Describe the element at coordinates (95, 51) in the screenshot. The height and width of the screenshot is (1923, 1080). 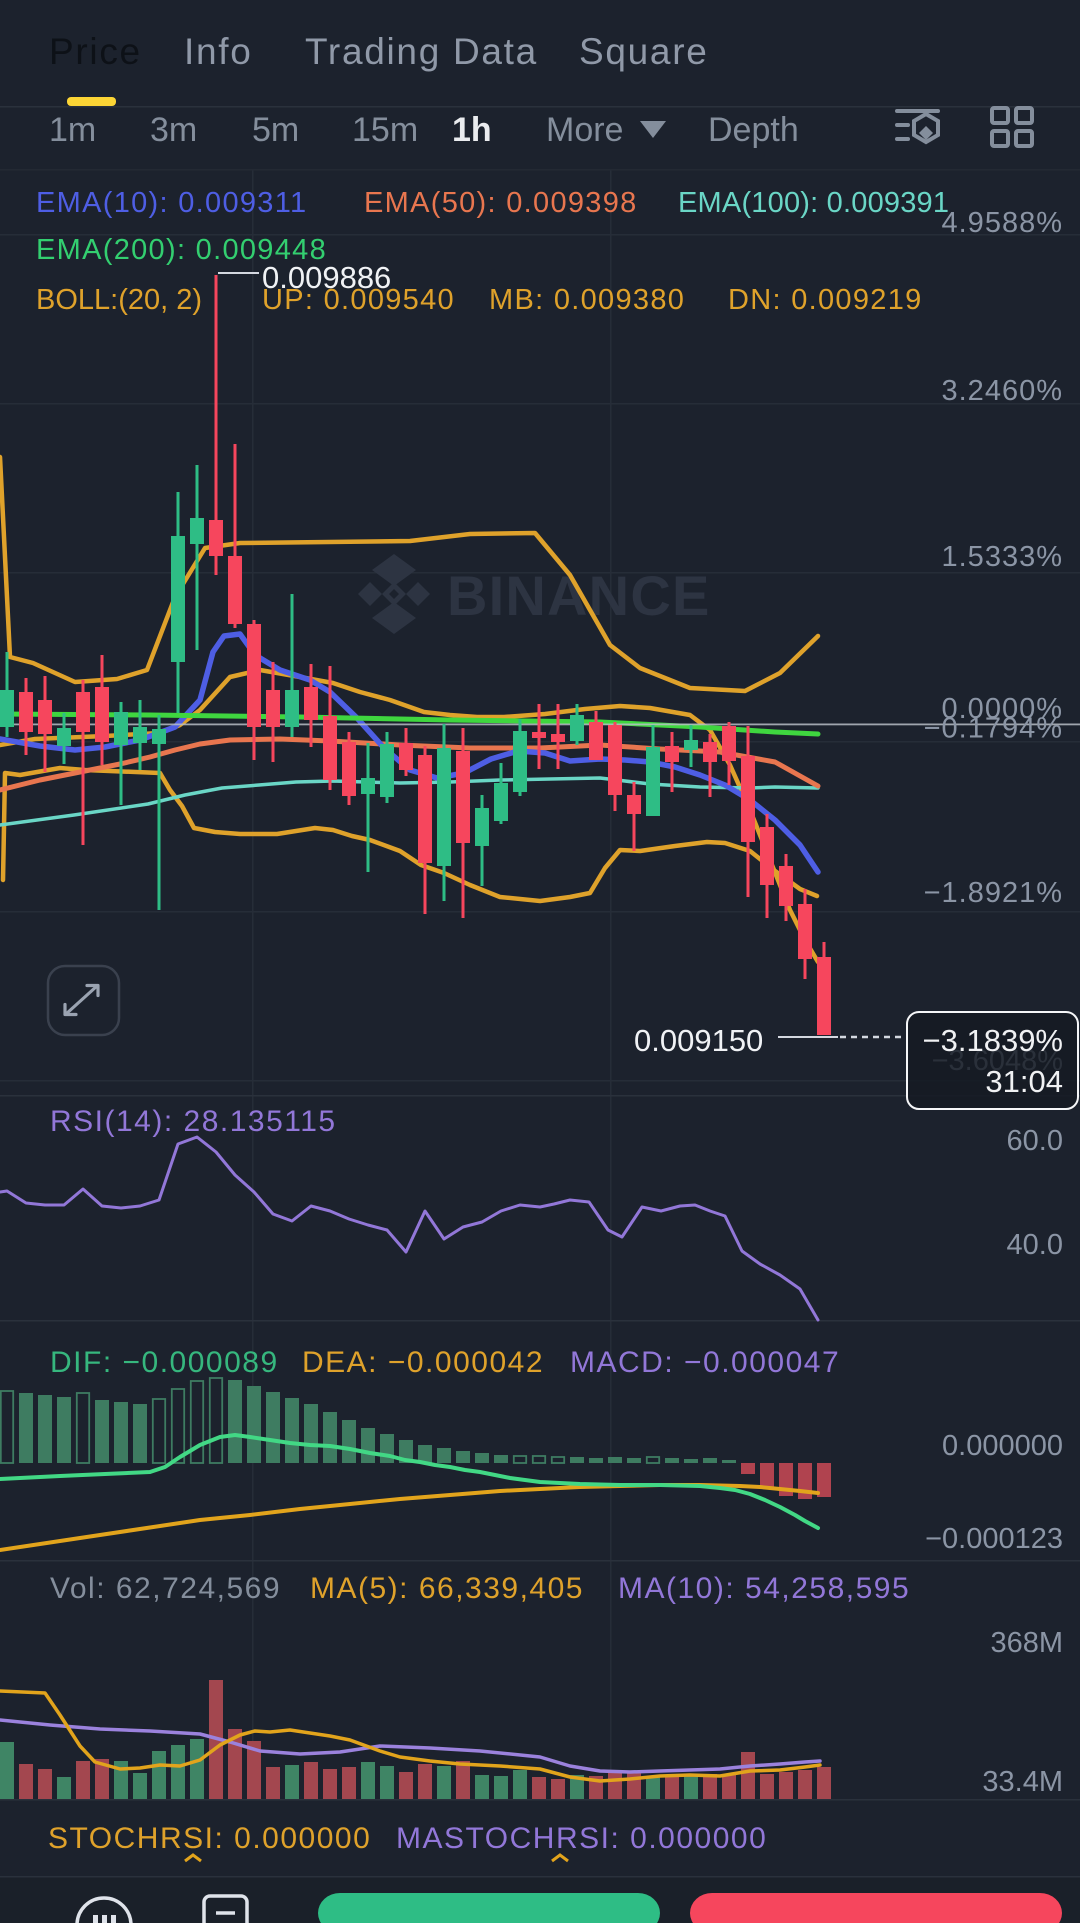
I see `svg-text: Price` at that location.